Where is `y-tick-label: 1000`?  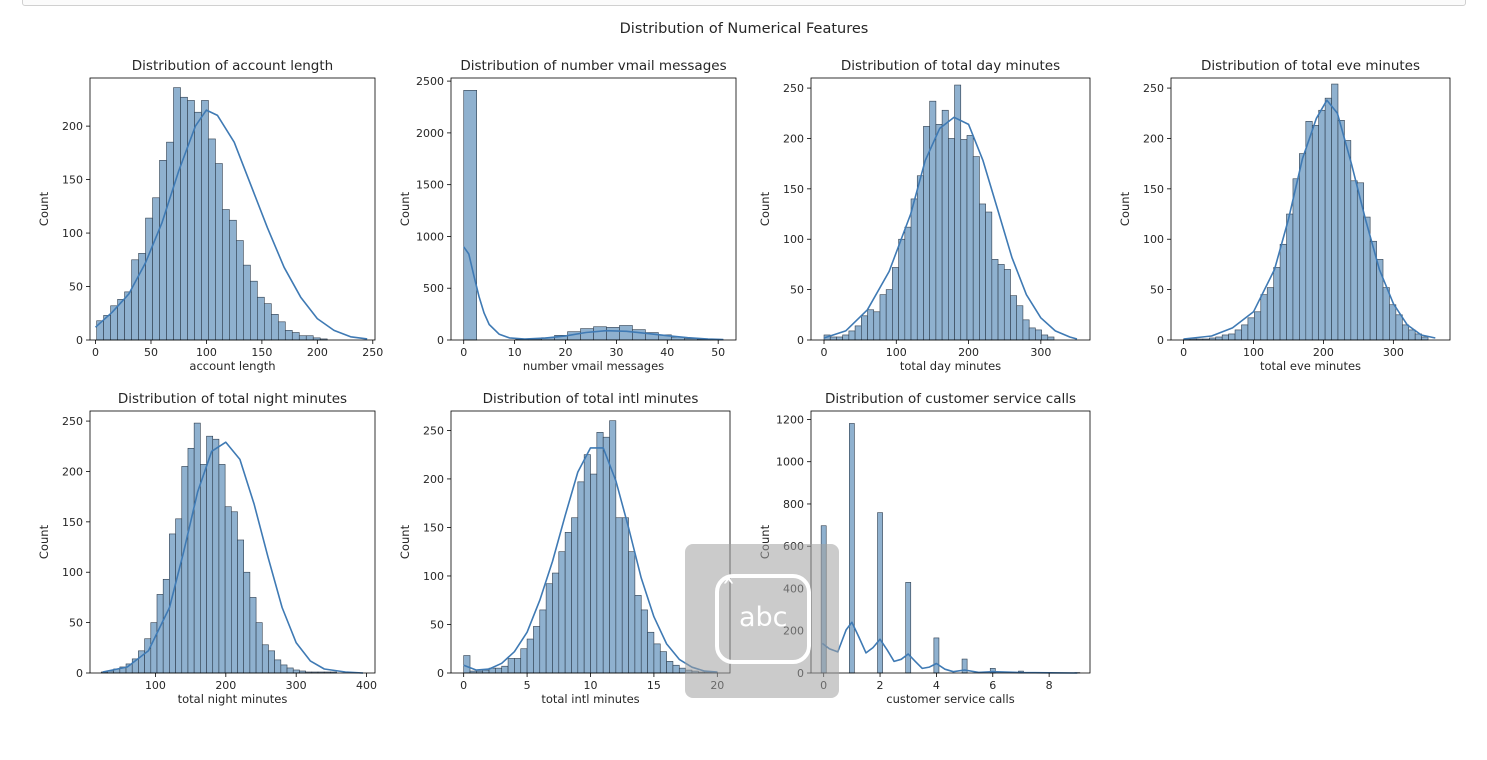
y-tick-label: 1000 is located at coordinates (790, 462).